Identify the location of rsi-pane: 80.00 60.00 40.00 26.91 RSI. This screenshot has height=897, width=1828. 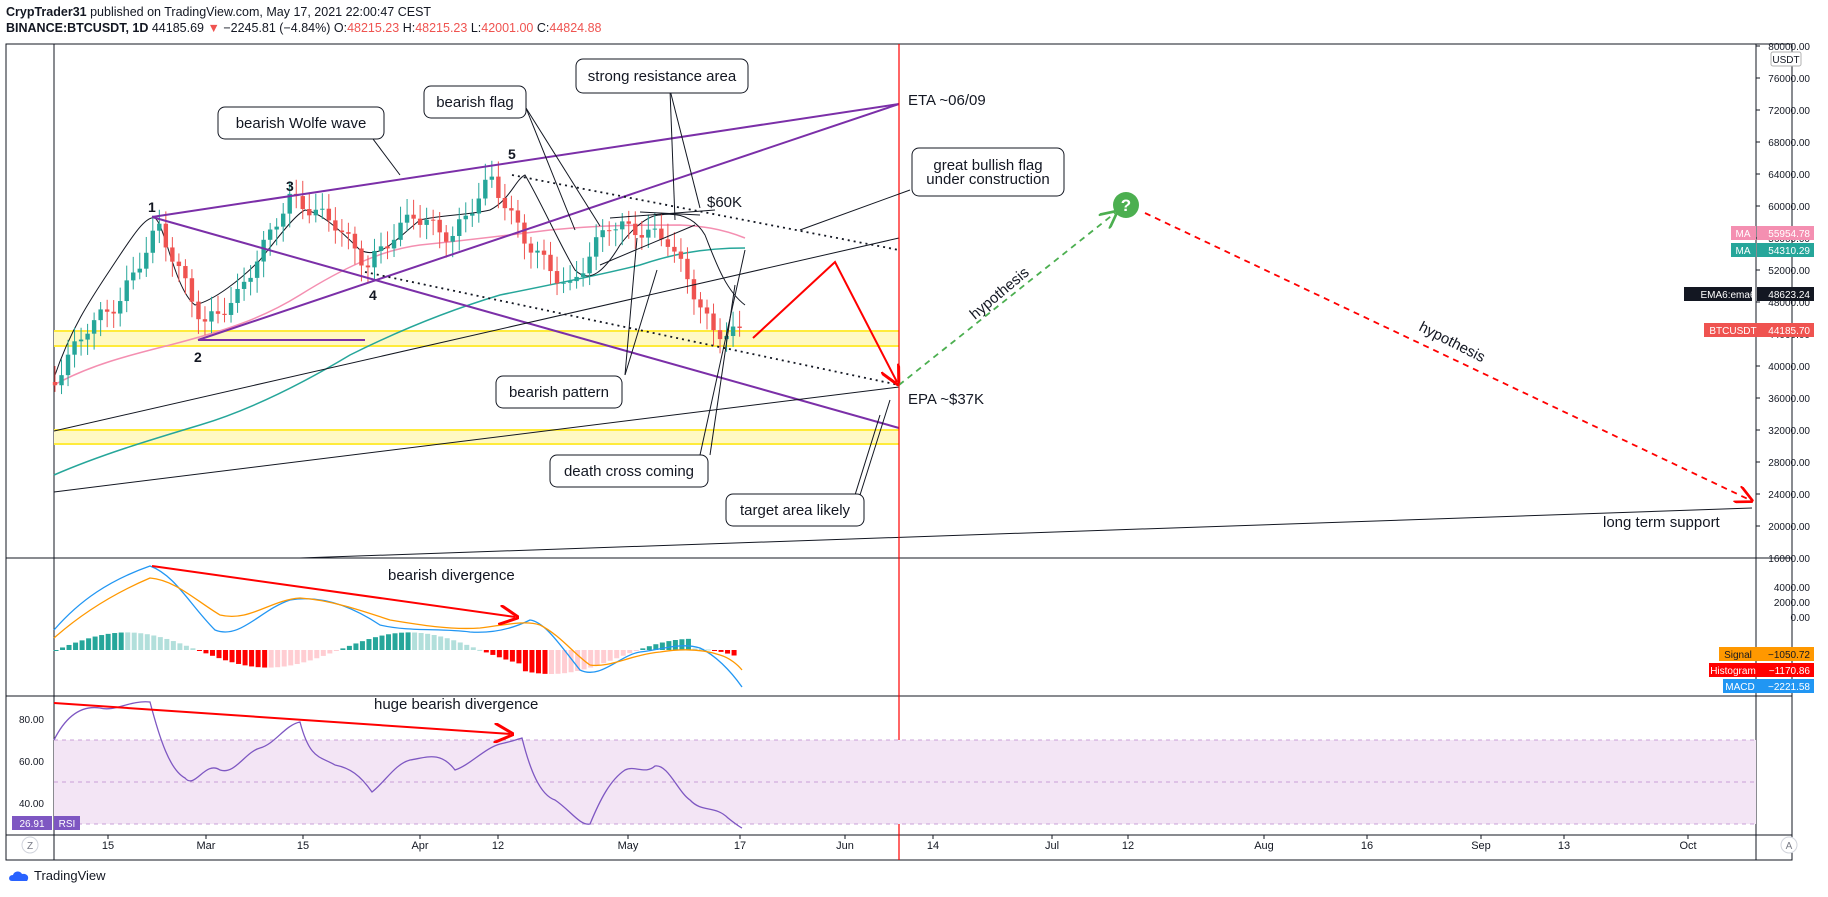
(884, 765).